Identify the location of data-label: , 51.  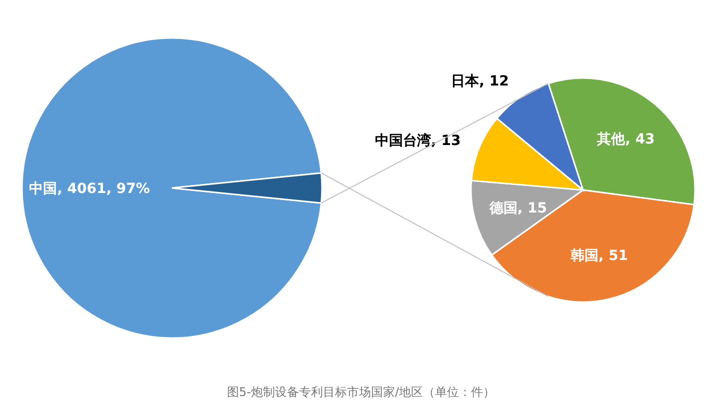
(613, 256).